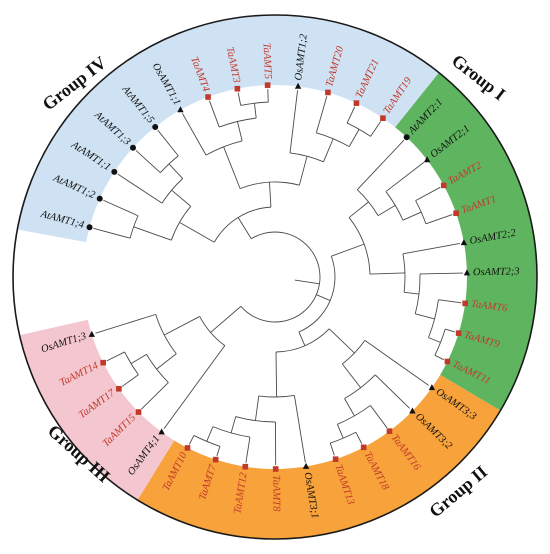 This screenshot has width=550, height=554. What do you see at coordinates (267, 61) in the screenshot?
I see `leaf-label: TaAMT5` at bounding box center [267, 61].